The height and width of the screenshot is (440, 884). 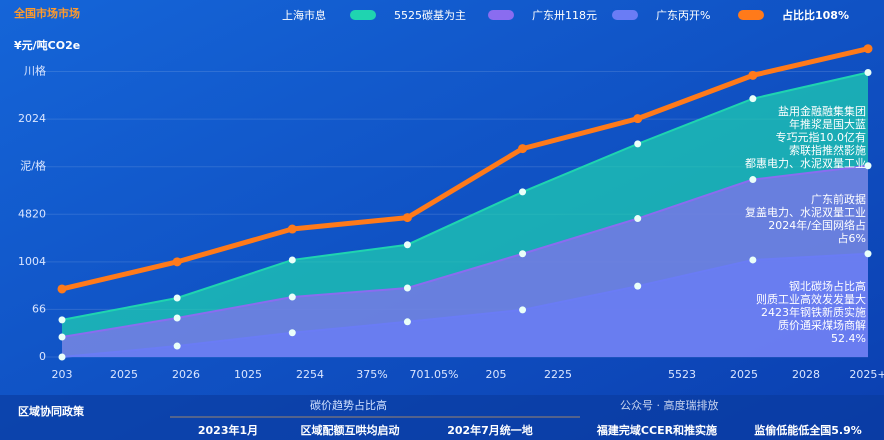 I want to click on annotation: 专巧元指10.0亿有, so click(x=821, y=137).